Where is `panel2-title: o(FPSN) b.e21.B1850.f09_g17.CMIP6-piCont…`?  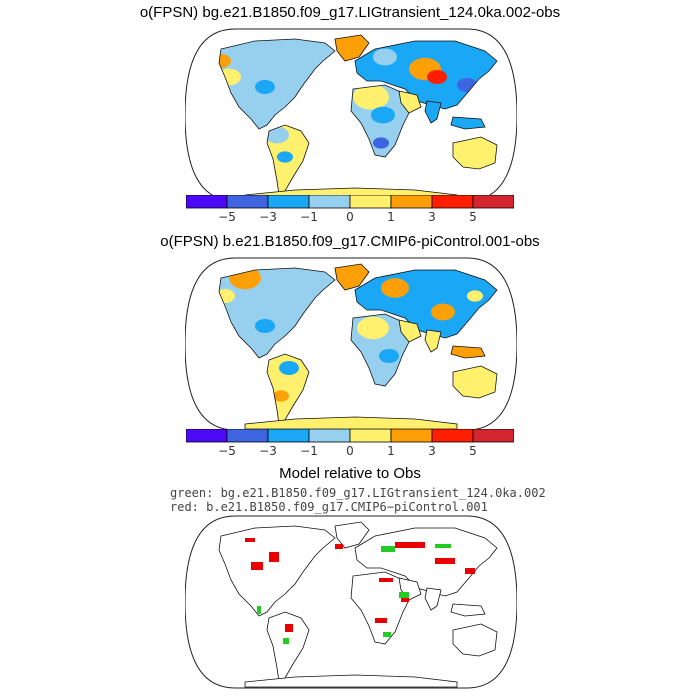
panel2-title: o(FPSN) b.e21.B1850.f09_g17.CMIP6-piCont… is located at coordinates (350, 241).